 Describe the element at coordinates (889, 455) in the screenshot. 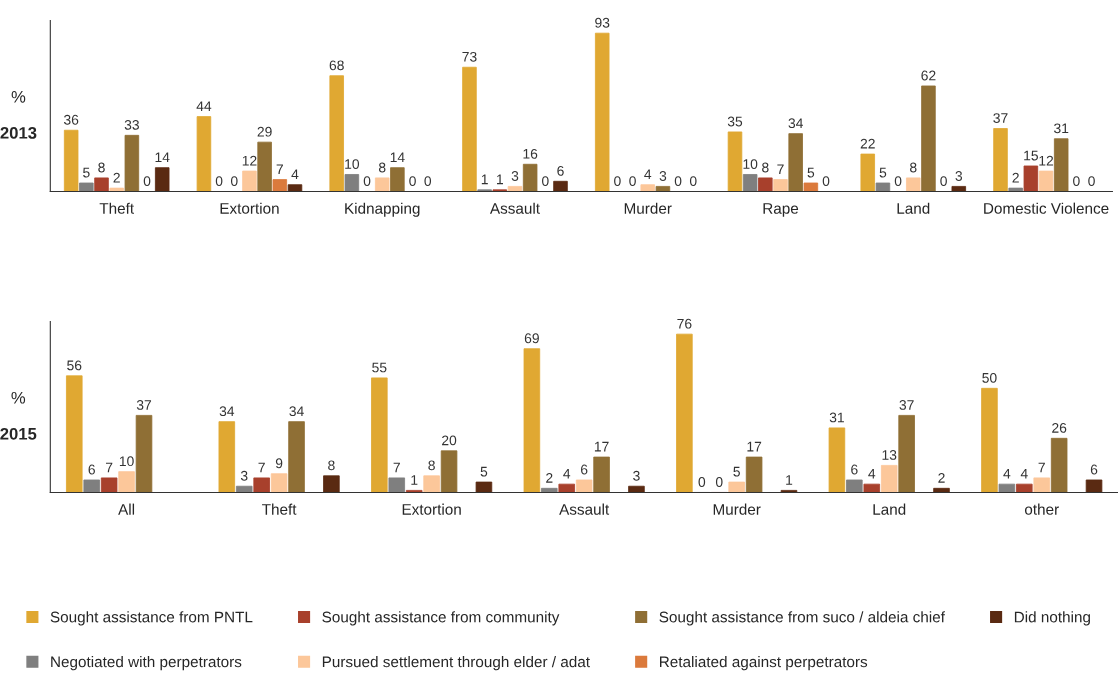

I see `data-label: 13` at that location.